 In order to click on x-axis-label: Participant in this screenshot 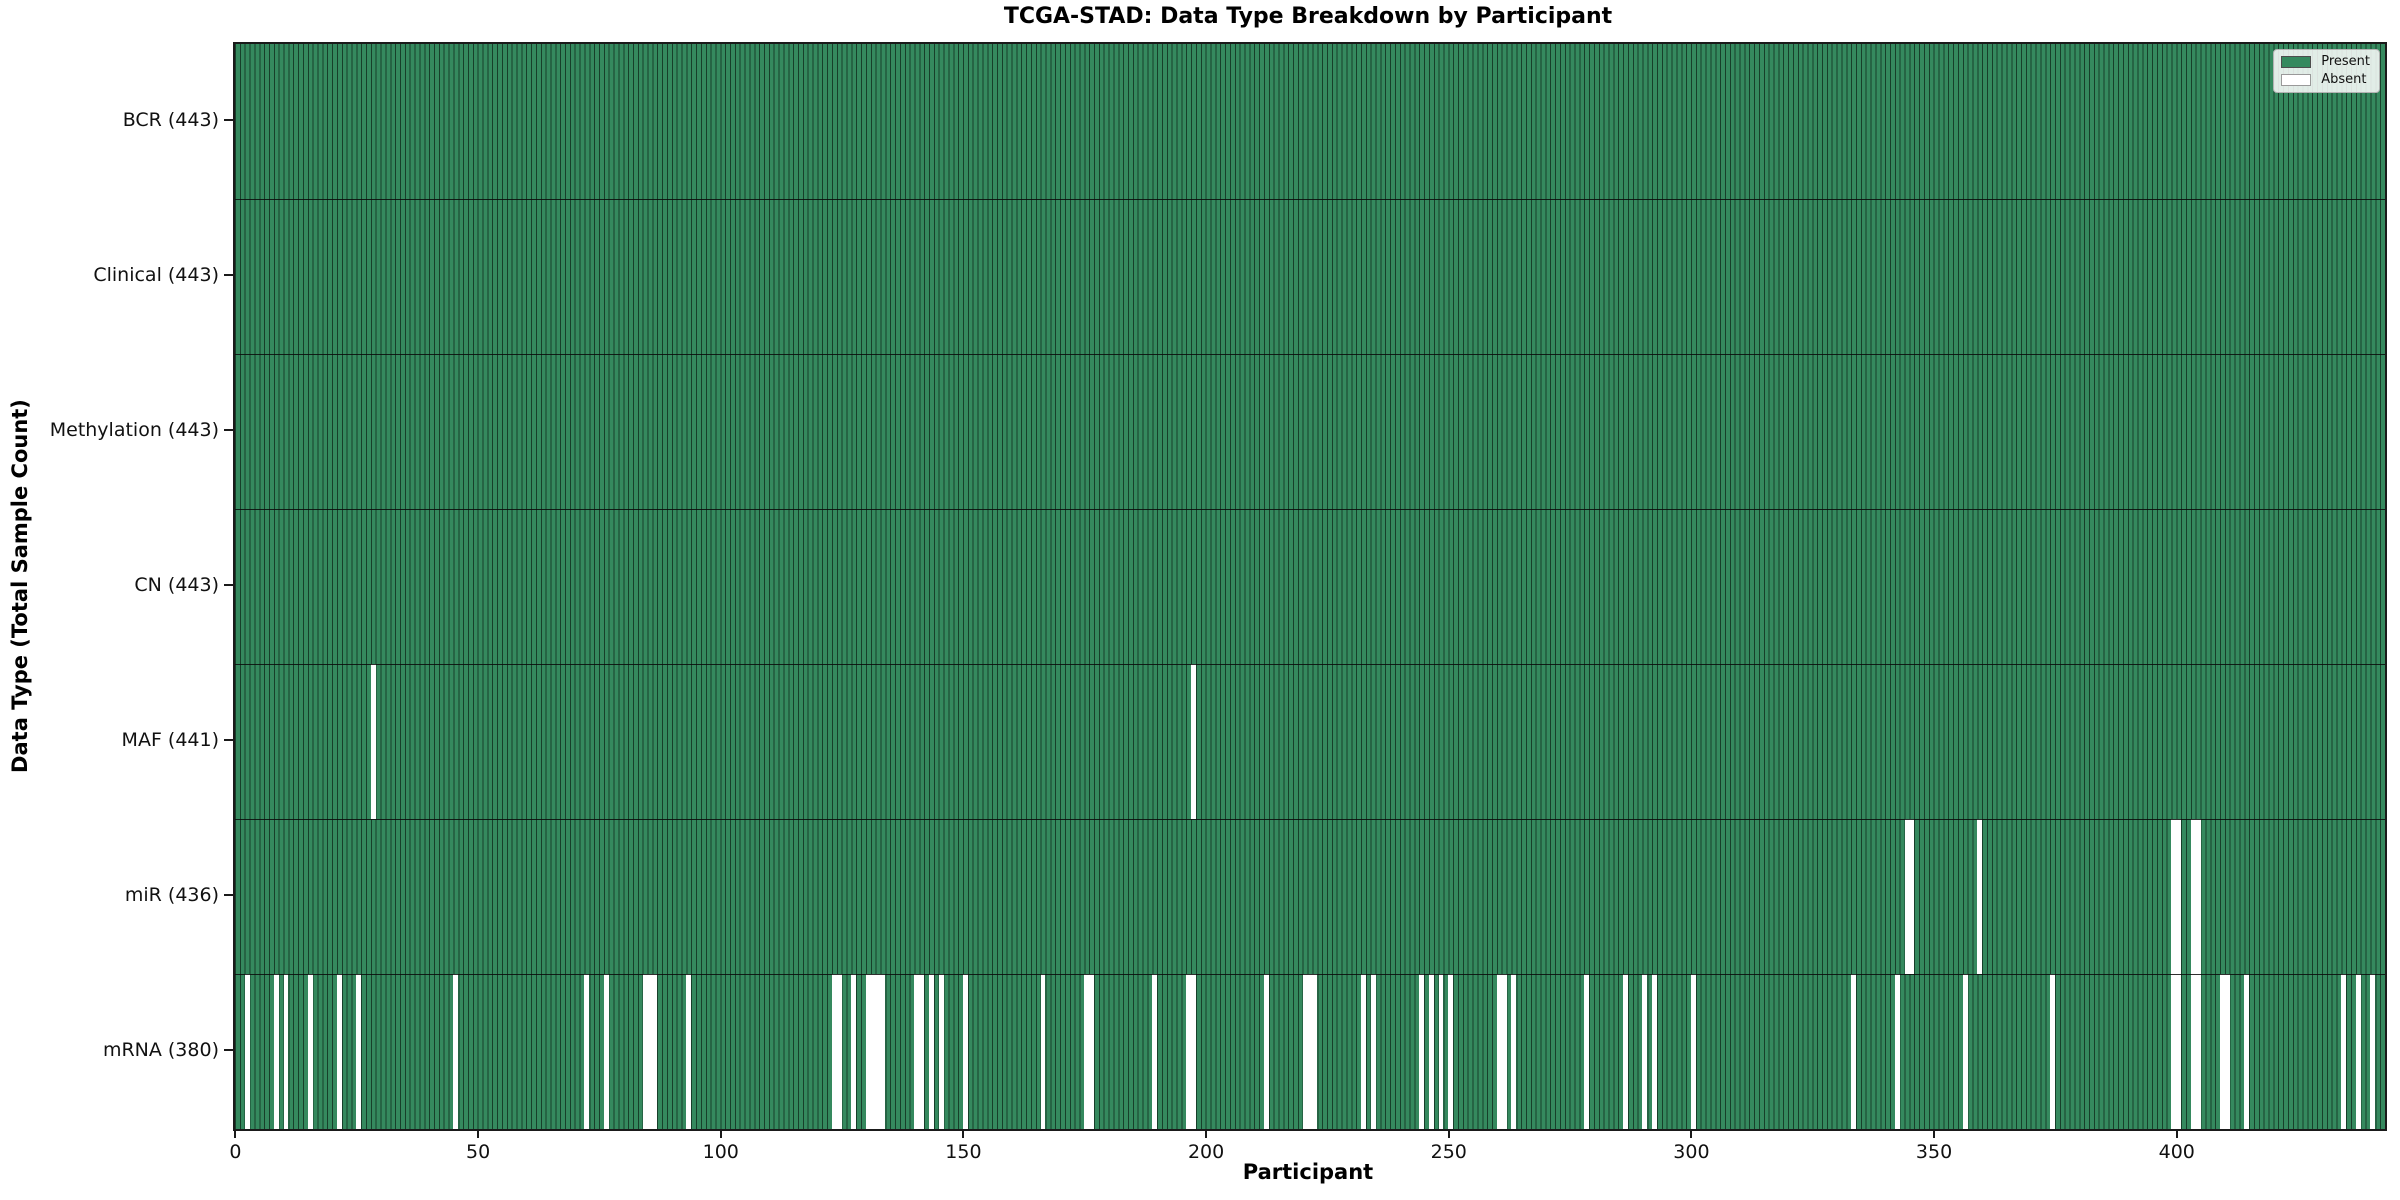, I will do `click(1308, 1172)`.